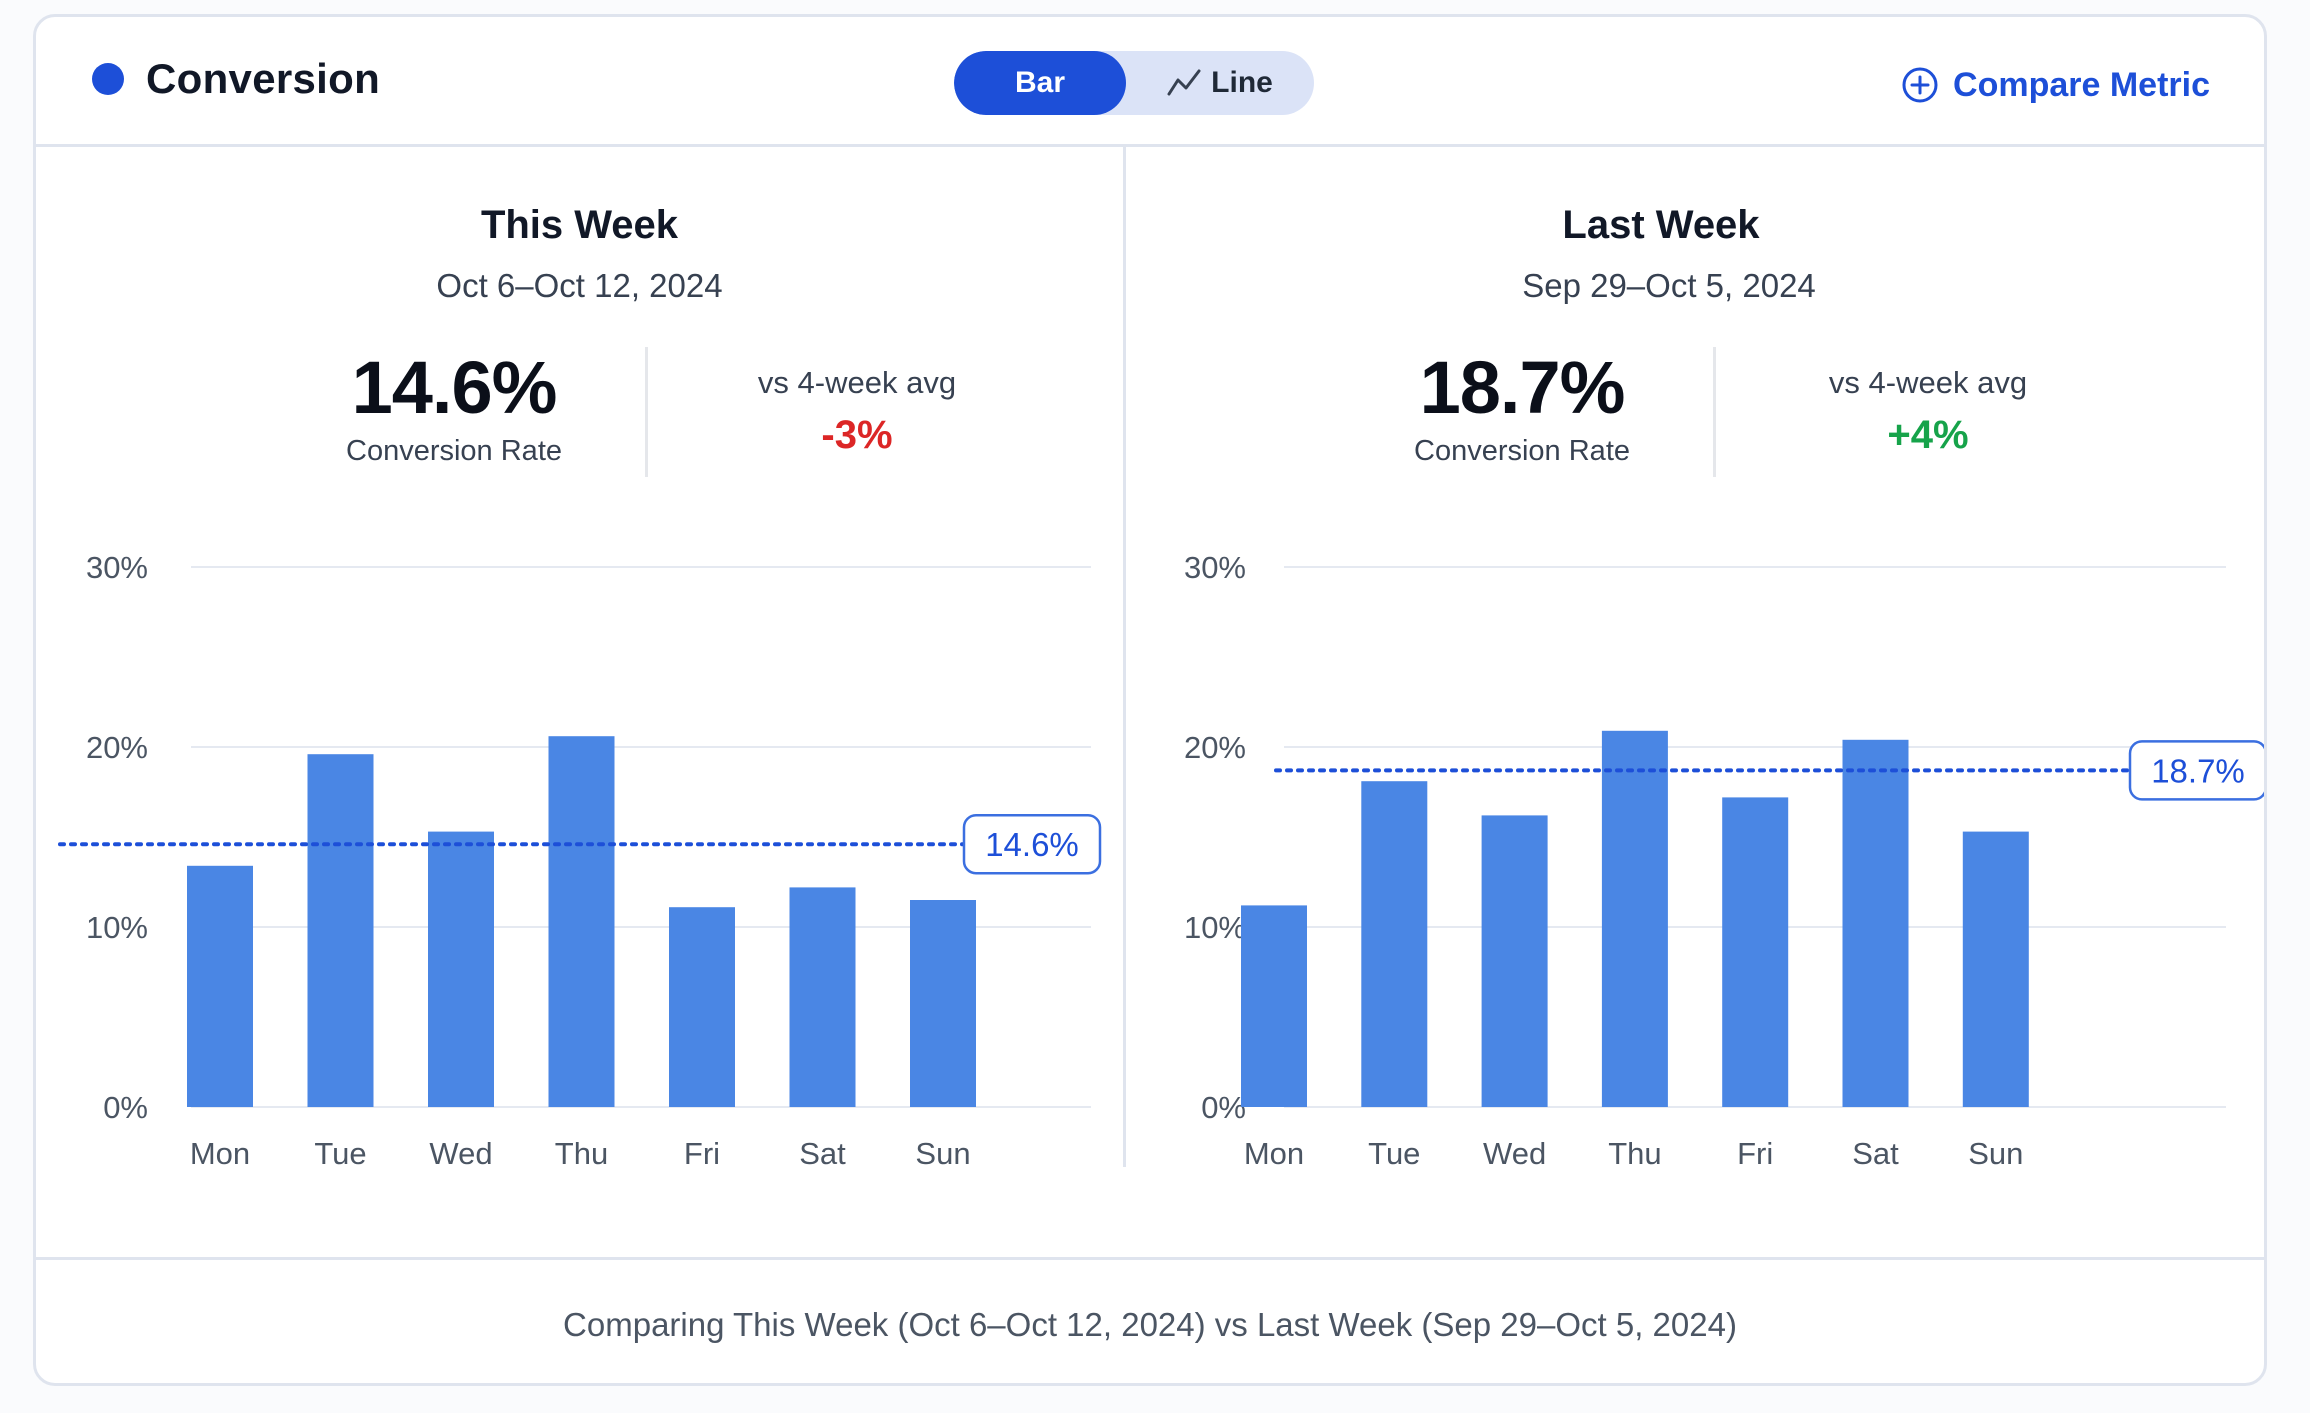 The width and height of the screenshot is (2310, 1413). Describe the element at coordinates (1995, 1153) in the screenshot. I see `last-week-x-tick-label: Sun` at that location.